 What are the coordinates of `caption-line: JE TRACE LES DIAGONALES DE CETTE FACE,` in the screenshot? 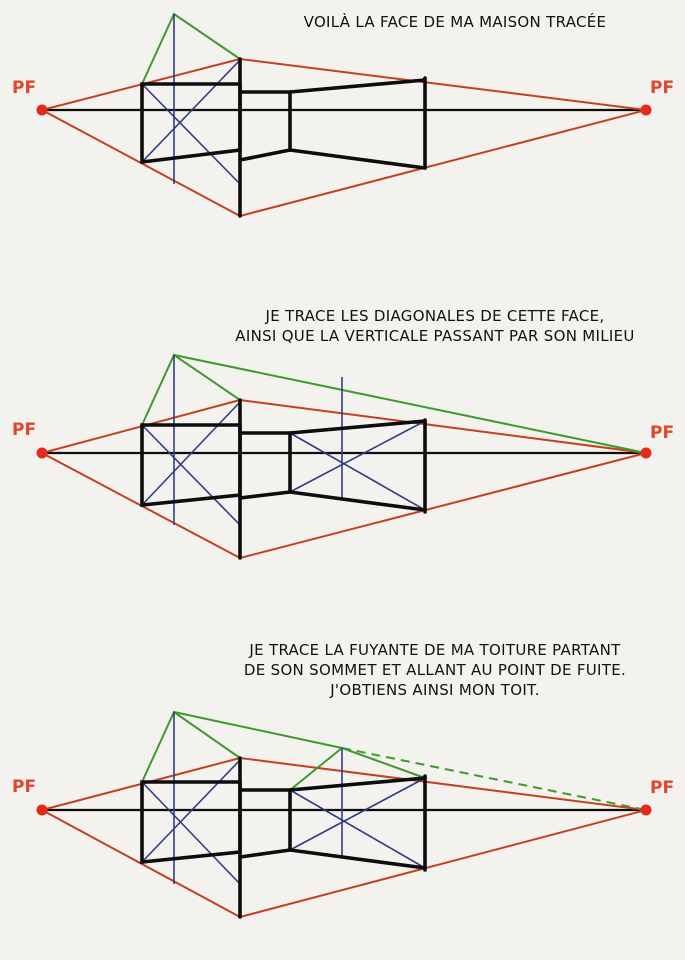 It's located at (435, 316).